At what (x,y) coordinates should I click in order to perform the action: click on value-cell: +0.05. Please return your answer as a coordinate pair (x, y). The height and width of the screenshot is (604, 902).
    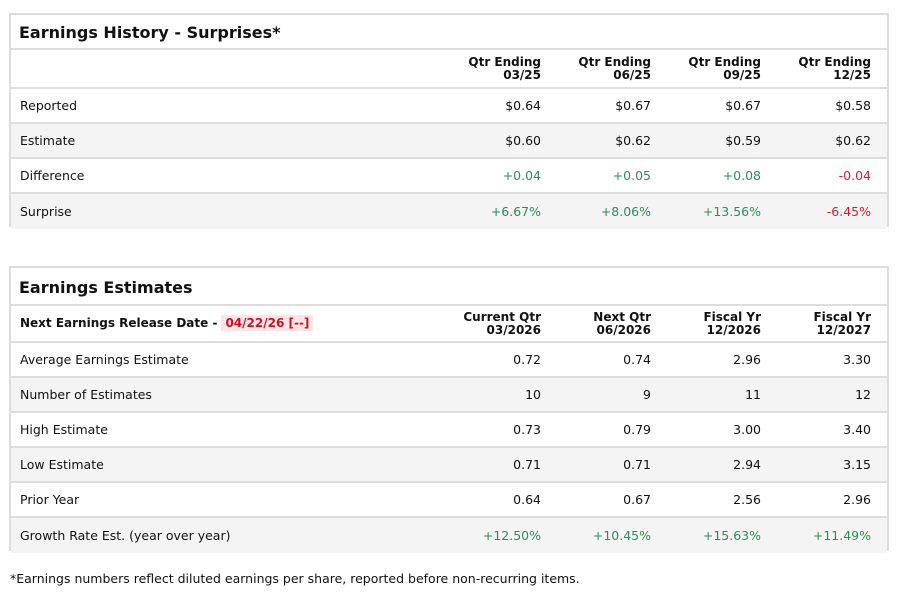
    Looking at the image, I should click on (631, 175).